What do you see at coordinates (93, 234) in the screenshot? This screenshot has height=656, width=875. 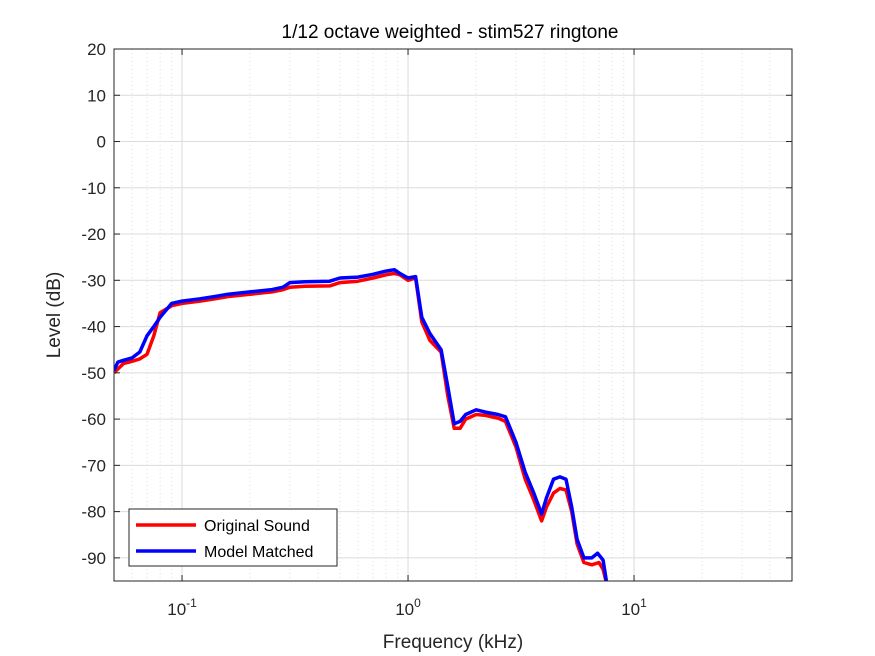 I see `y-tick-label: -20` at bounding box center [93, 234].